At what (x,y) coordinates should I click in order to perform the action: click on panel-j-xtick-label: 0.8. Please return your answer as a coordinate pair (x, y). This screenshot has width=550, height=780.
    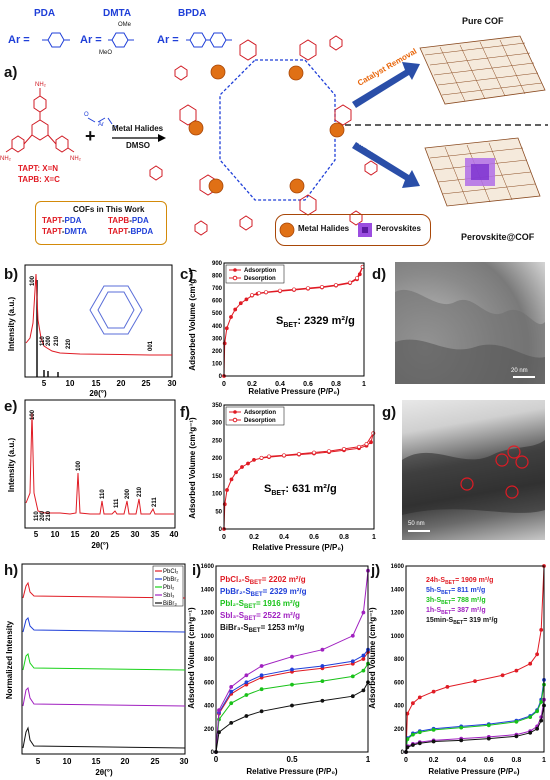
    Looking at the image, I should click on (517, 760).